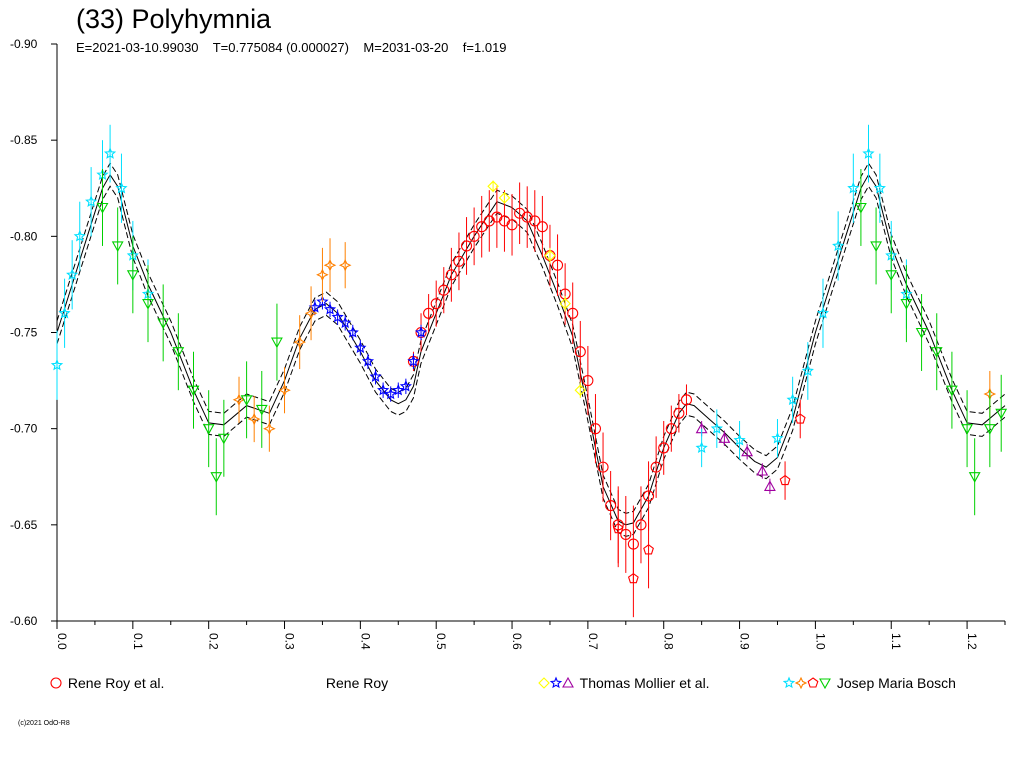 This screenshot has width=1024, height=768. Describe the element at coordinates (745, 641) in the screenshot. I see `x-tick-label: 0.9` at that location.